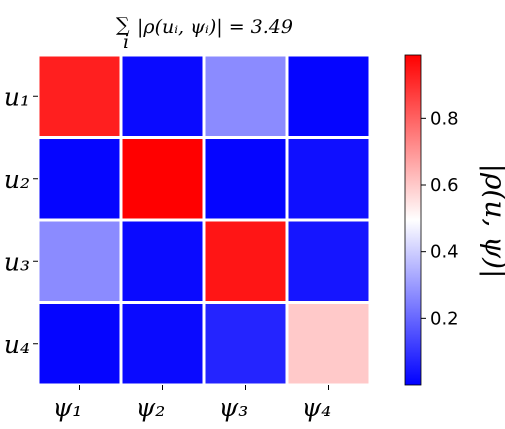 The image size is (505, 429). What do you see at coordinates (245, 179) in the screenshot?
I see `heatmap-cell-r2-c3` at bounding box center [245, 179].